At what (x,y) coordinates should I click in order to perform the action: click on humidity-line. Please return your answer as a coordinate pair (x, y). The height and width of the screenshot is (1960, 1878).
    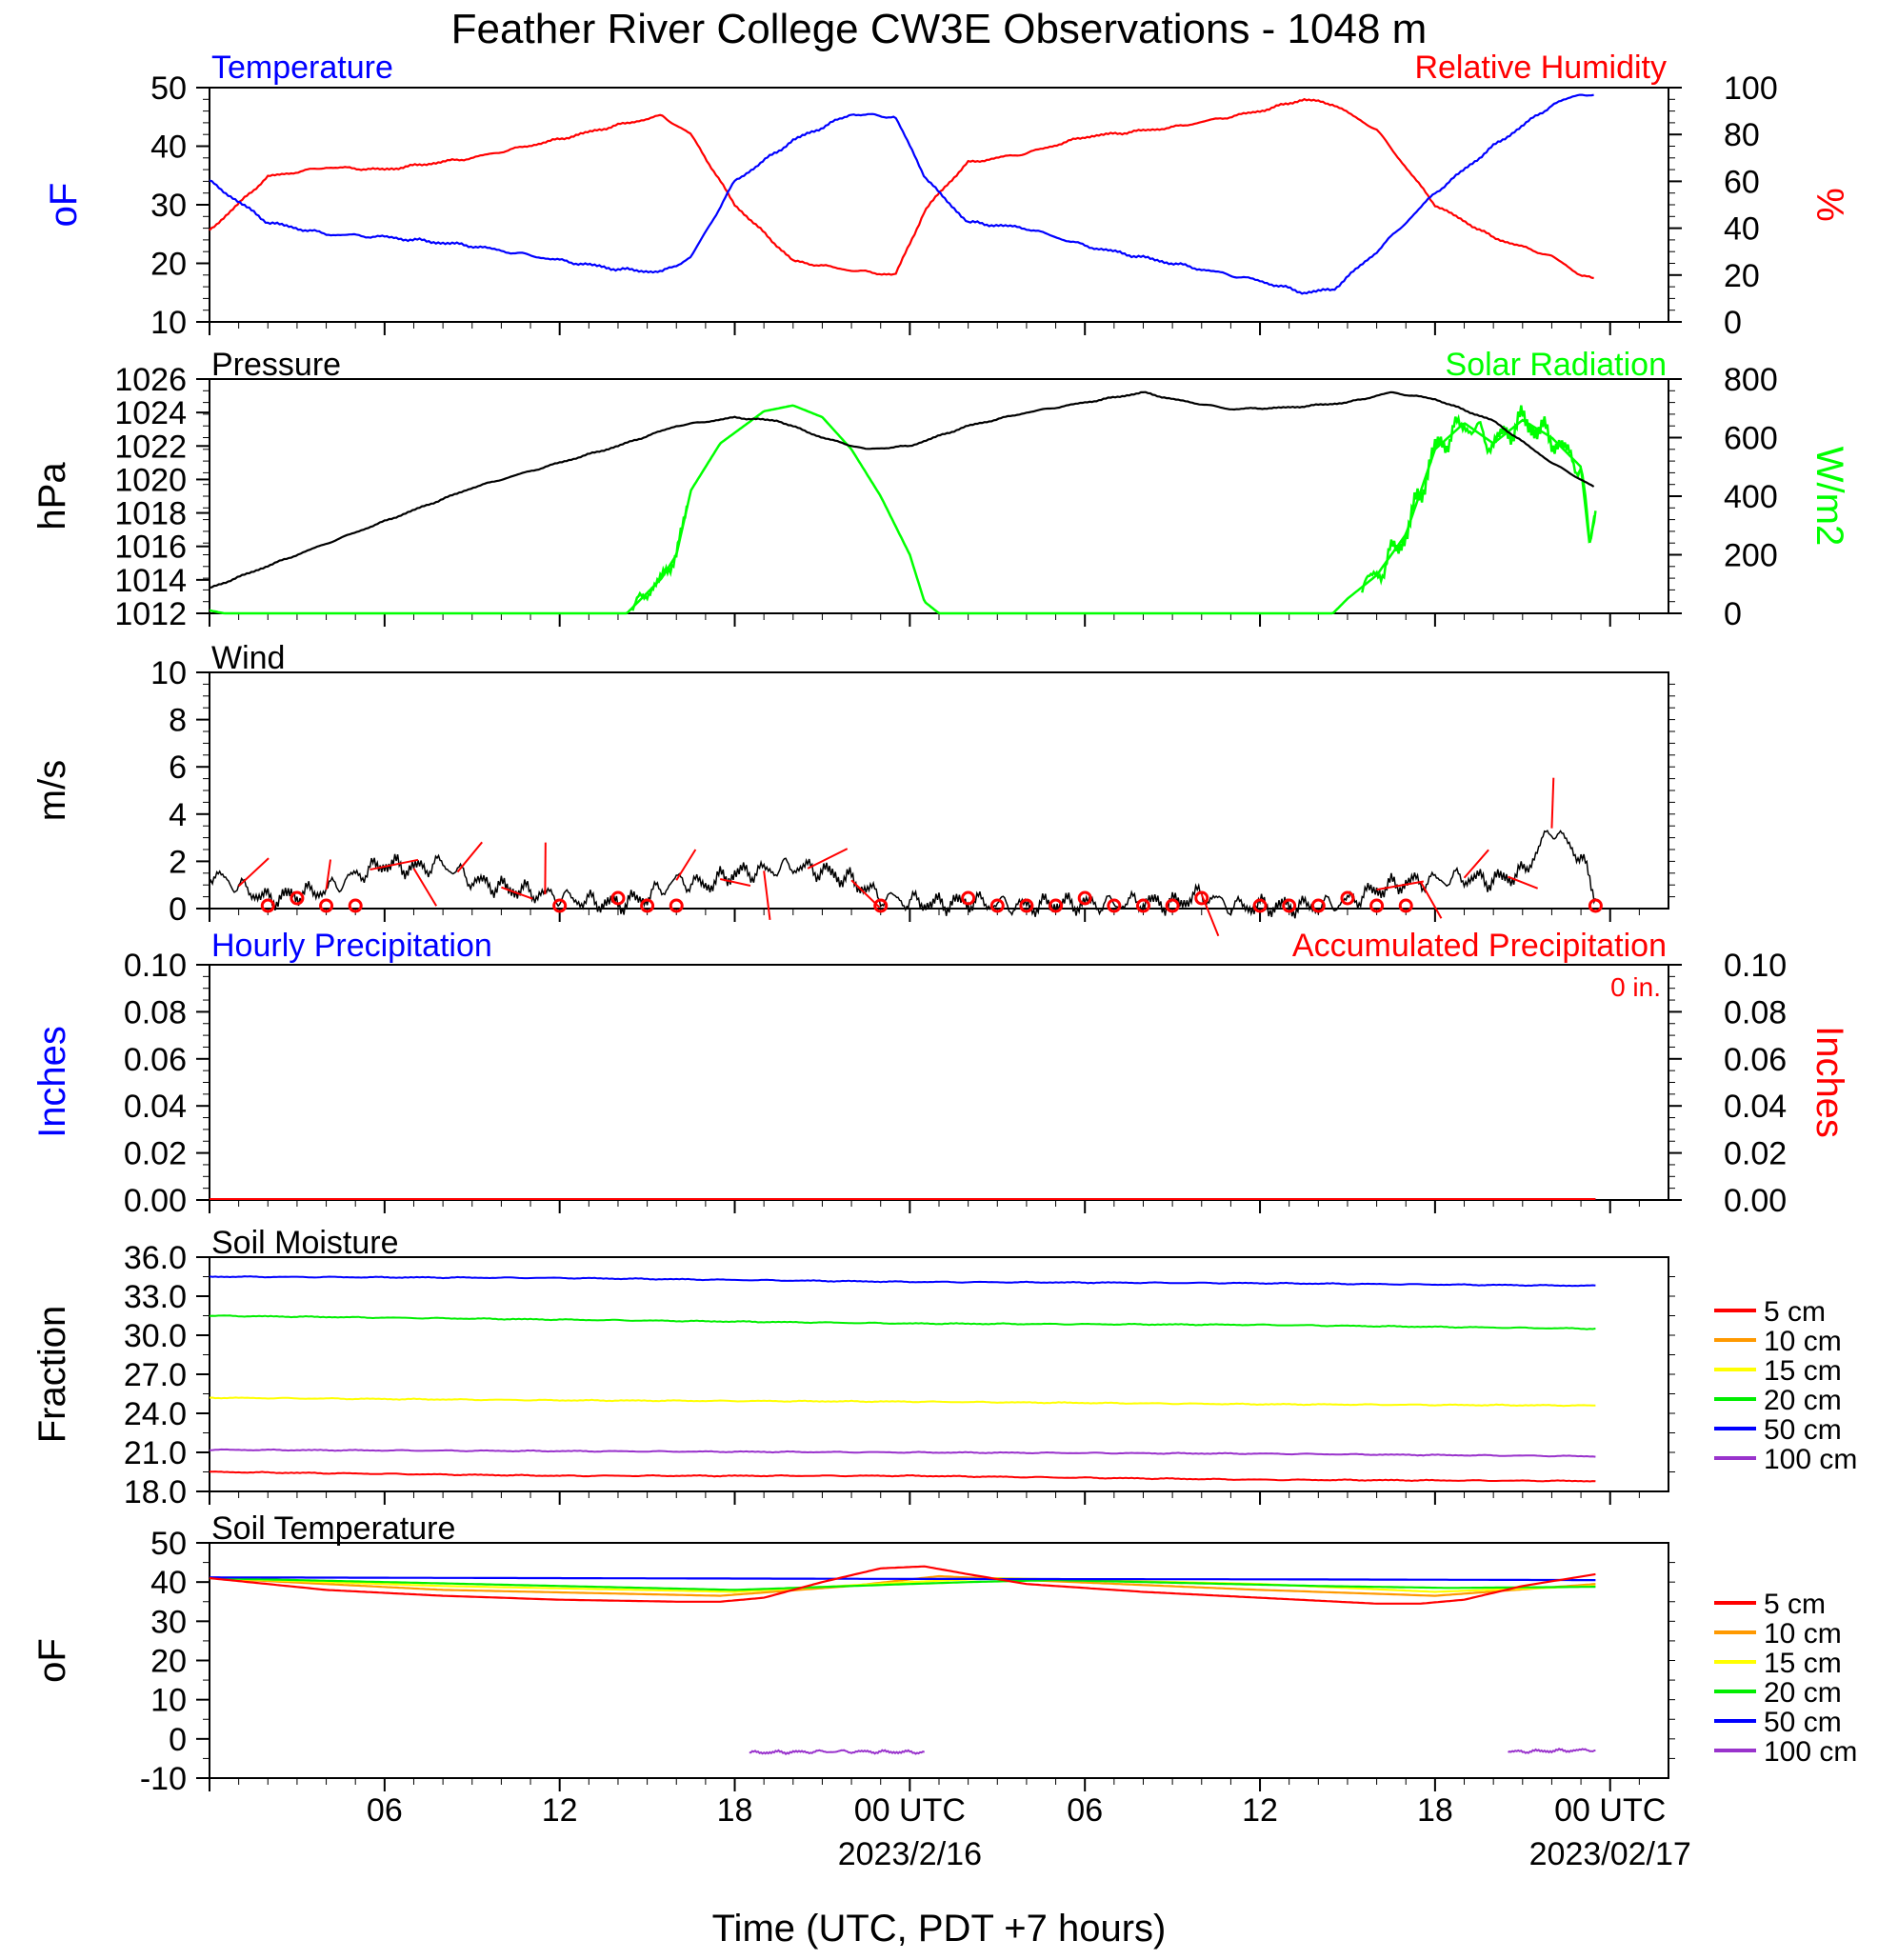
    Looking at the image, I should click on (901, 188).